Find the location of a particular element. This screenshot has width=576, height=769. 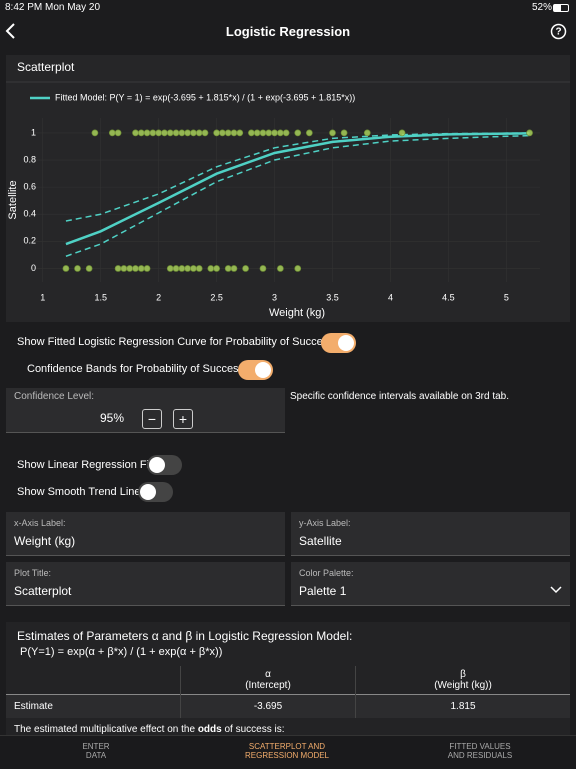

x-tick-label: 1 is located at coordinates (42, 297).